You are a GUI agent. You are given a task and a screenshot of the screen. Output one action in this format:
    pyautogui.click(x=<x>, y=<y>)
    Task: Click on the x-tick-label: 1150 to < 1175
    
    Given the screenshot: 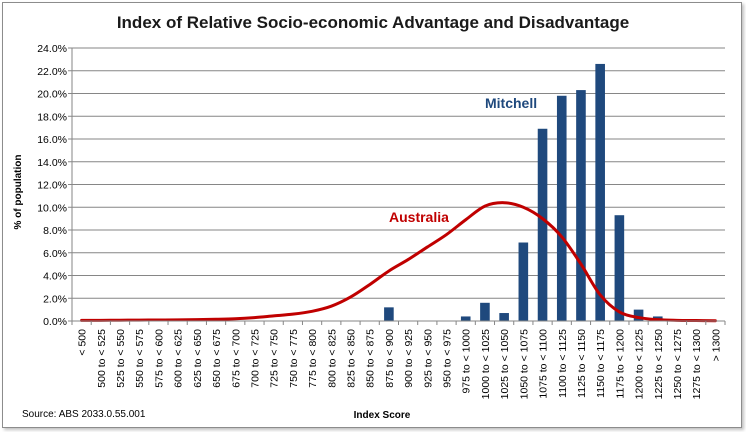 What is the action you would take?
    pyautogui.click(x=601, y=363)
    